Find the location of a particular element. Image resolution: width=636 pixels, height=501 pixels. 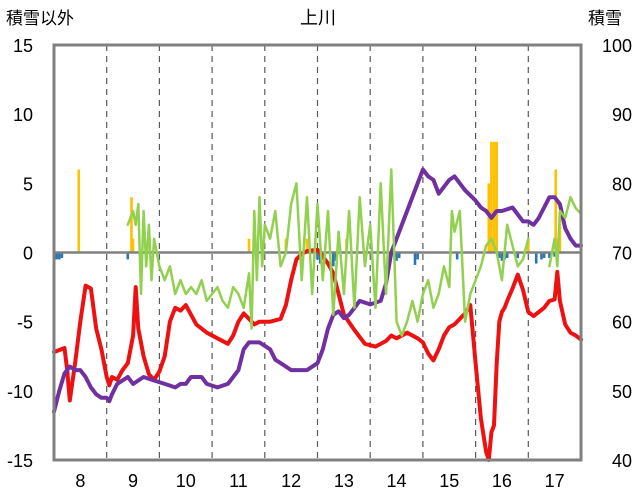

y-tick-right: 100 is located at coordinates (617, 46).